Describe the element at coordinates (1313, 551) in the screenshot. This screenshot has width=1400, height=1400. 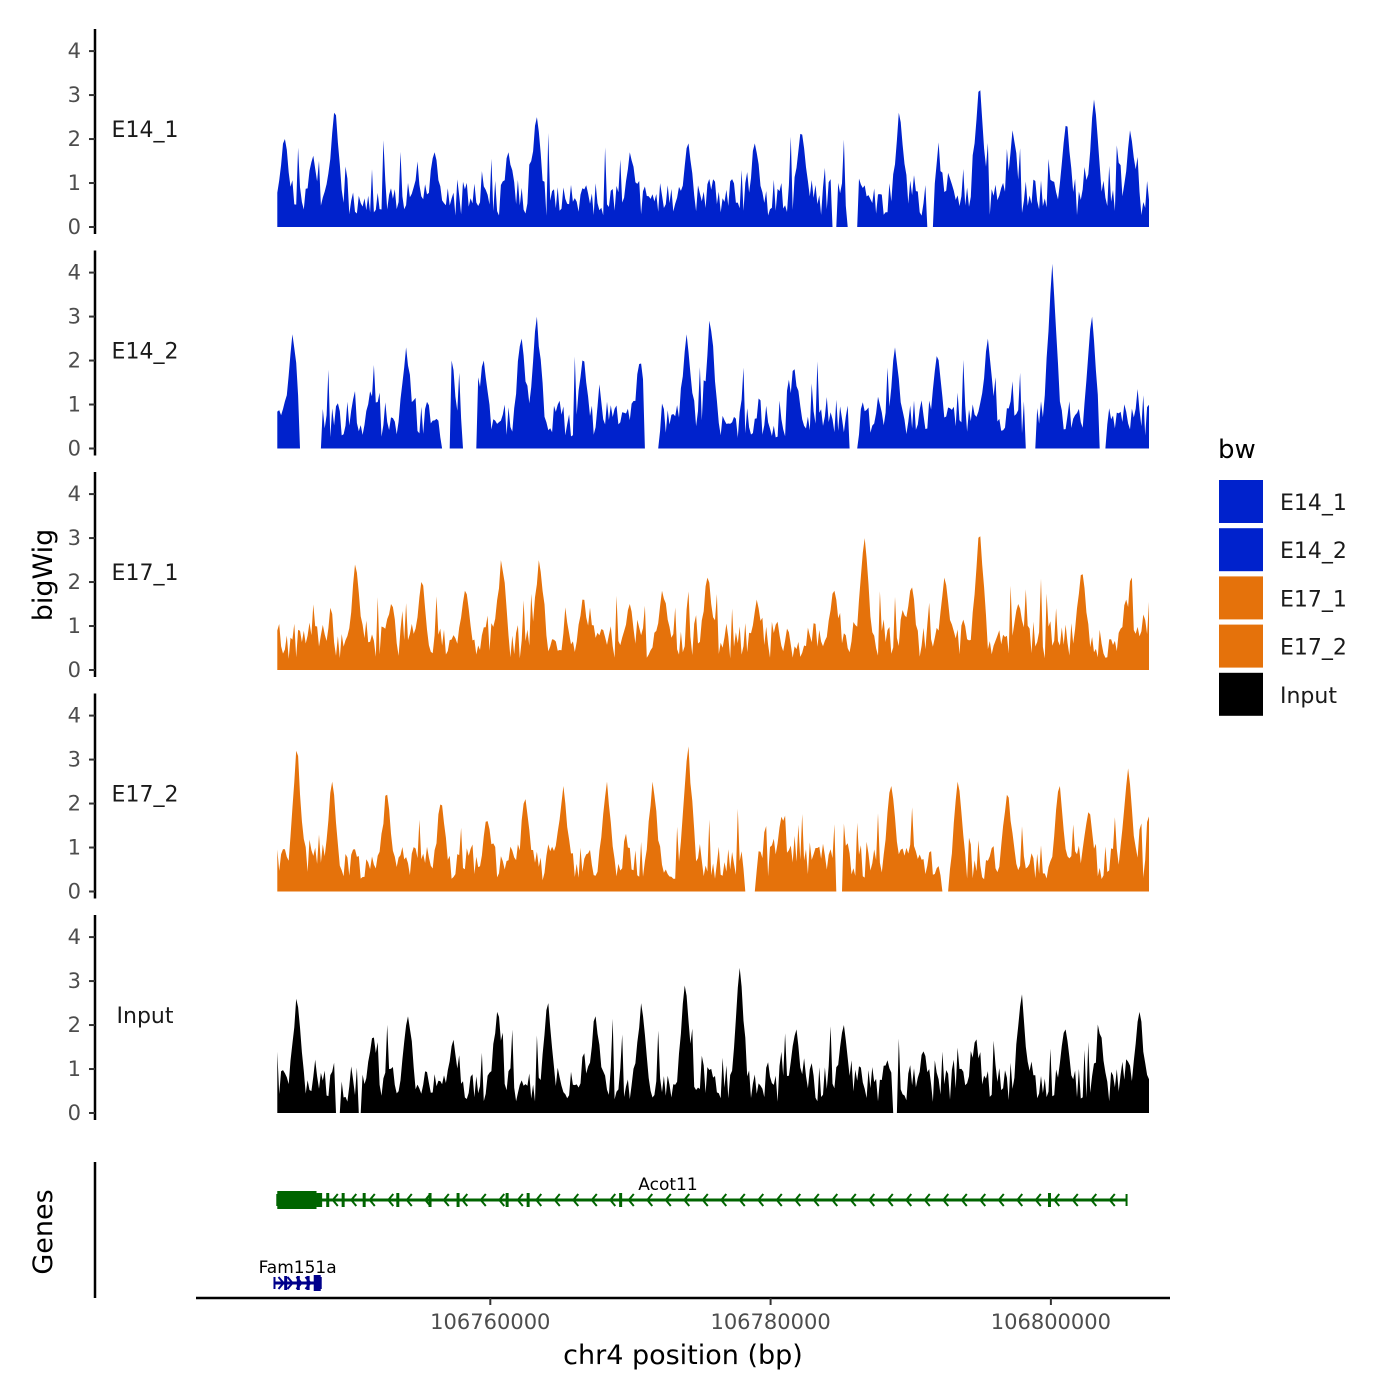
I see `legend-label: E14_2` at that location.